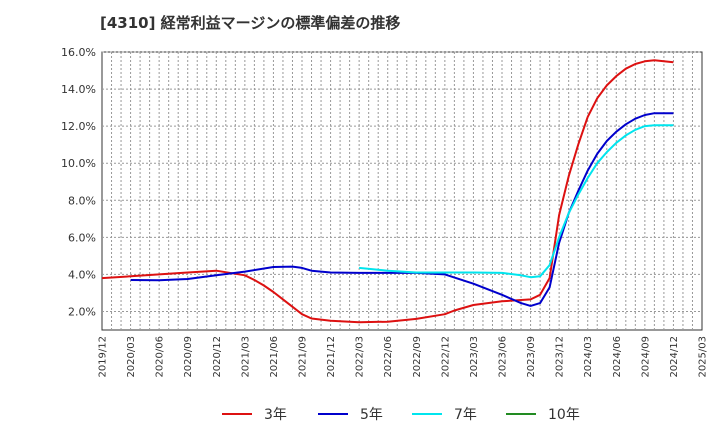  Describe the element at coordinates (371, 415) in the screenshot. I see `legend-label-2: 5年` at that location.